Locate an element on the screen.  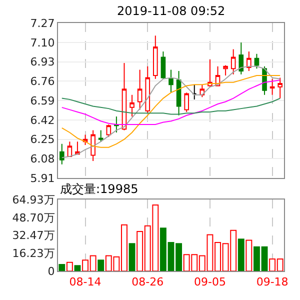
y-tick-label: 7.10 is located at coordinates (42, 43).